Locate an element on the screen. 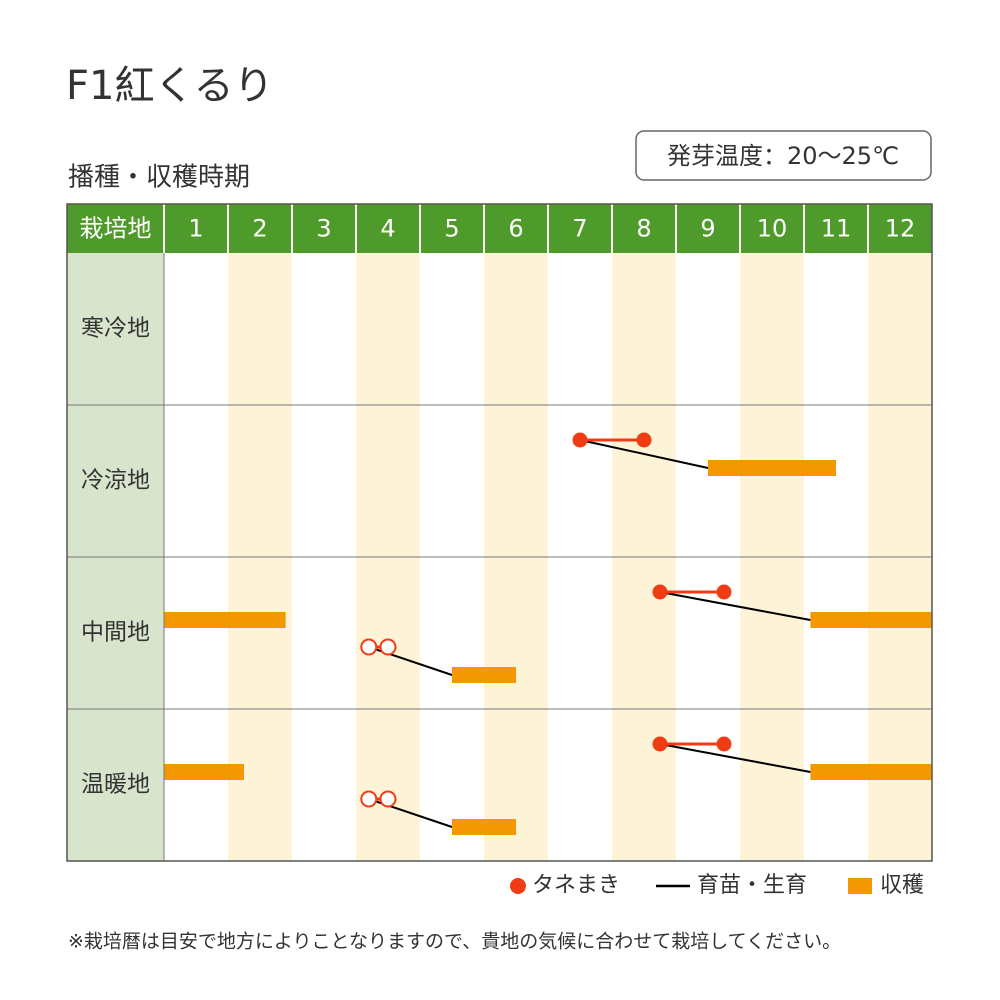 The width and height of the screenshot is (1000, 1000). x-tick-label: 8 is located at coordinates (643, 229).